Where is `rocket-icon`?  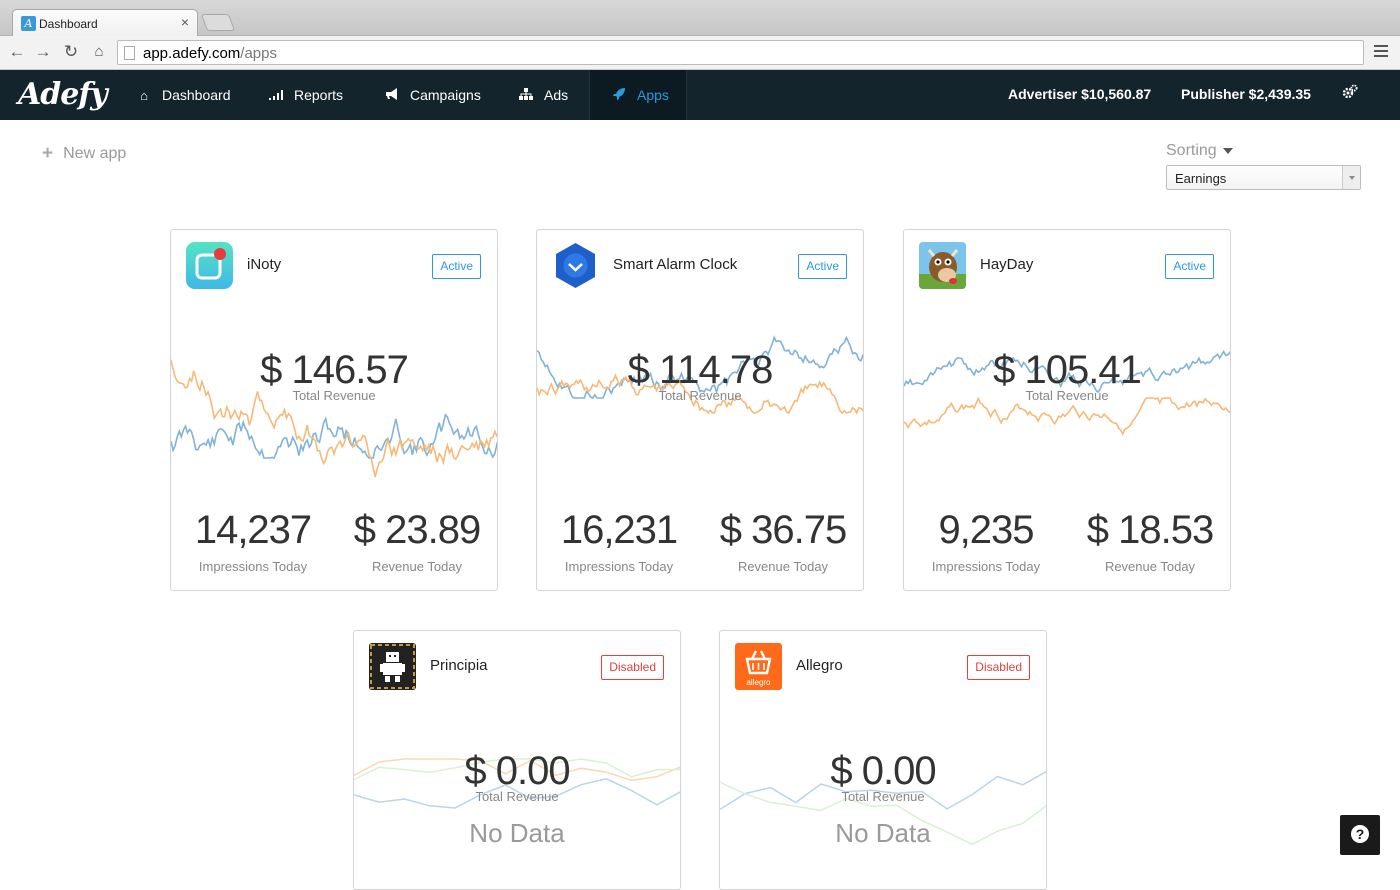 rocket-icon is located at coordinates (619, 95).